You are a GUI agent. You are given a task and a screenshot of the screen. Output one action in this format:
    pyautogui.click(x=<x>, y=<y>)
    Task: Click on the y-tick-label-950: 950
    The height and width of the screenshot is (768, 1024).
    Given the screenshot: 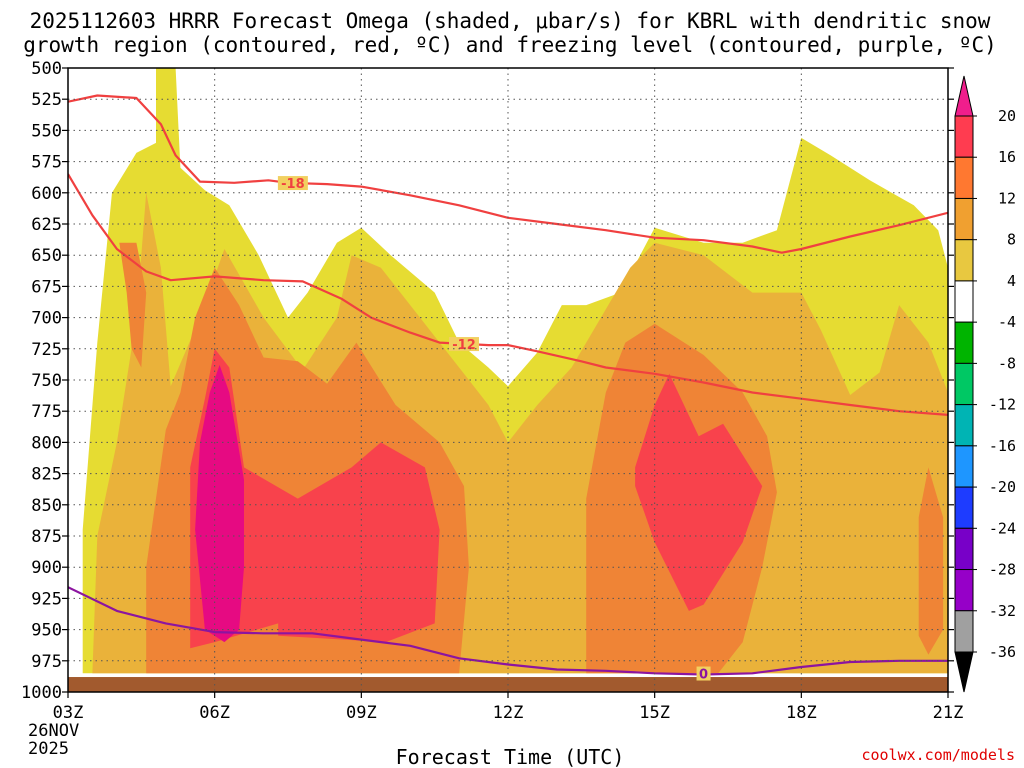 What is the action you would take?
    pyautogui.click(x=46, y=631)
    